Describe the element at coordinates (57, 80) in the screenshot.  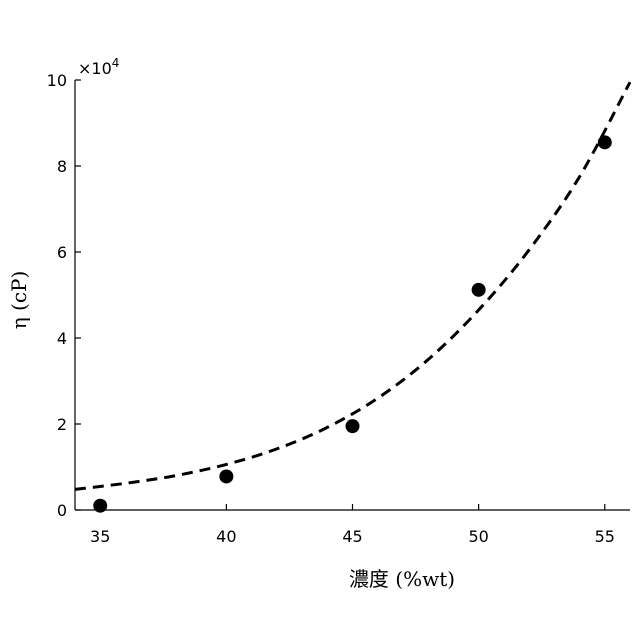
I see `y-tick-label: 10` at that location.